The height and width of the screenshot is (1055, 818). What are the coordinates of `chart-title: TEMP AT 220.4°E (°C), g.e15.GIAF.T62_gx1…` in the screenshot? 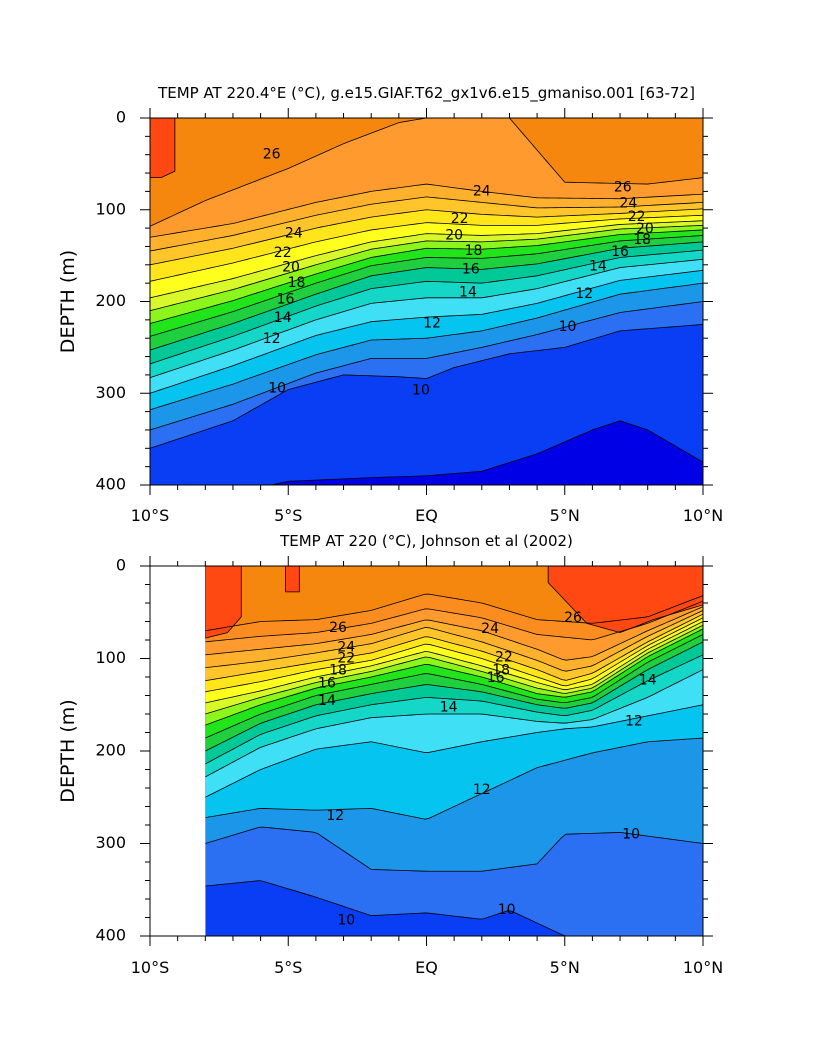 It's located at (426, 93).